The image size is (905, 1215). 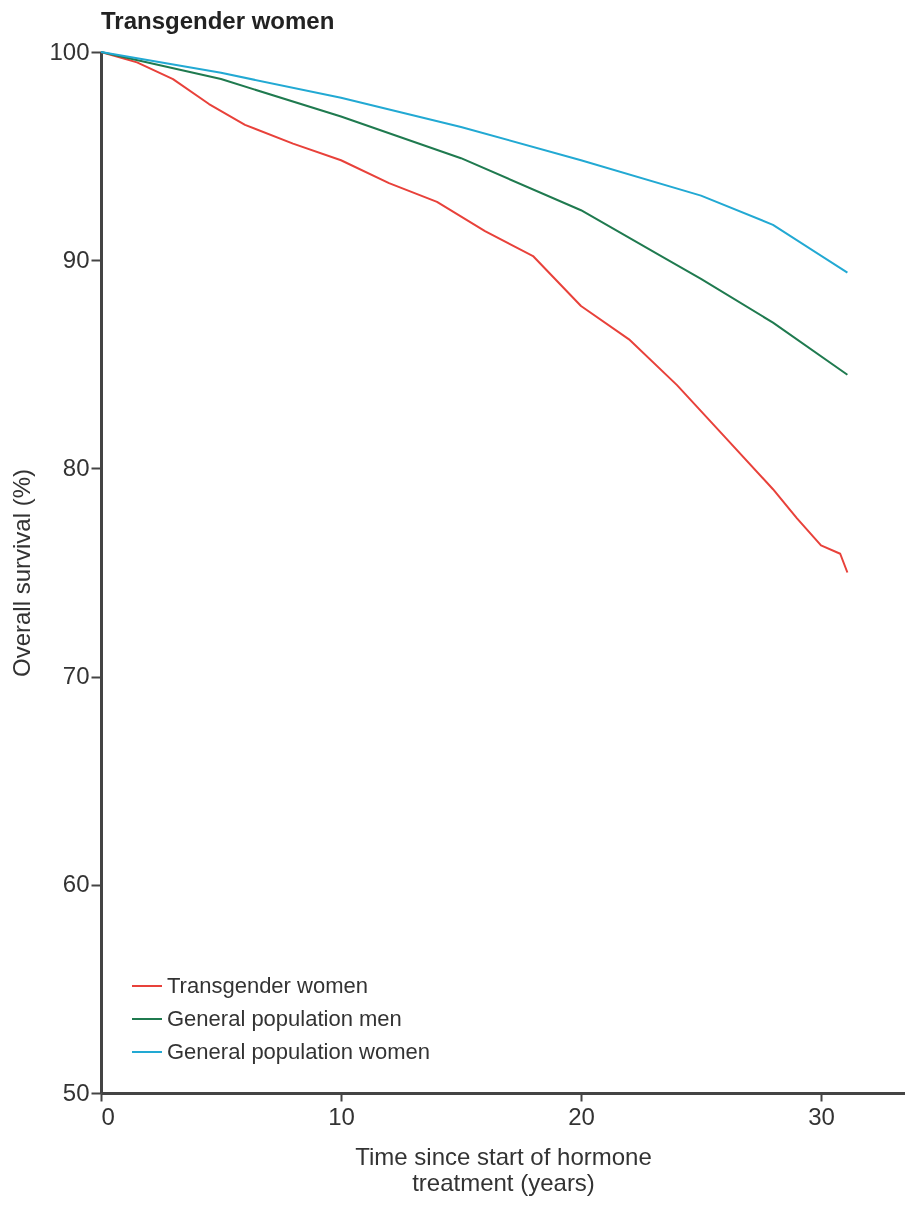 I want to click on y-tick-label: 50, so click(x=76, y=1092).